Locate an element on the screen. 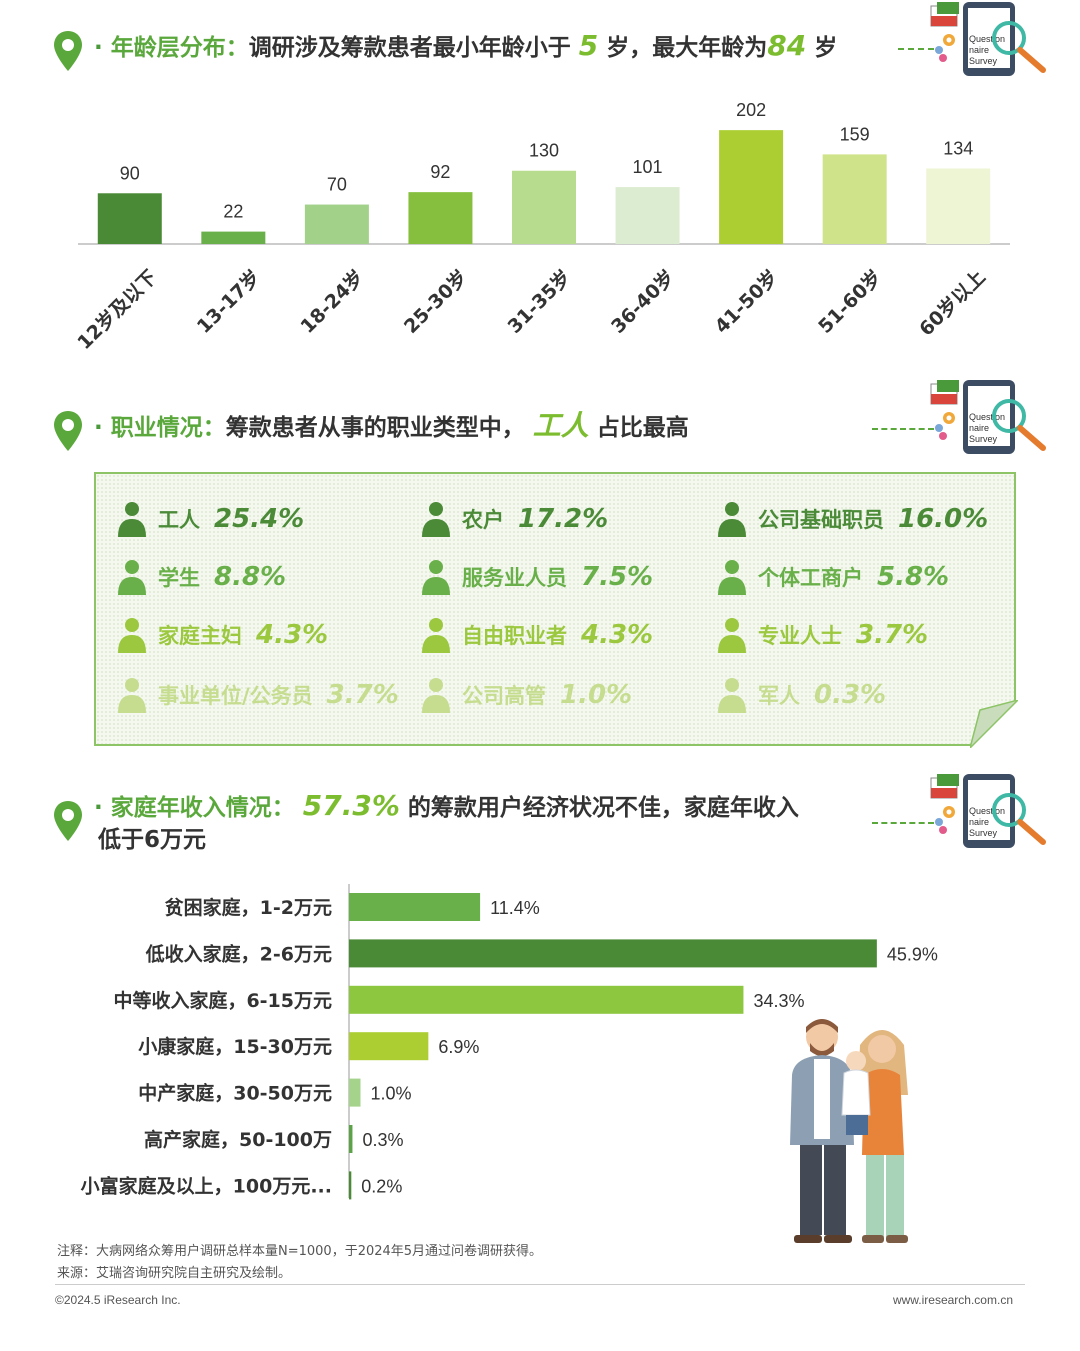  occupation-item: 自由职业者 4.3% is located at coordinates (535, 635).